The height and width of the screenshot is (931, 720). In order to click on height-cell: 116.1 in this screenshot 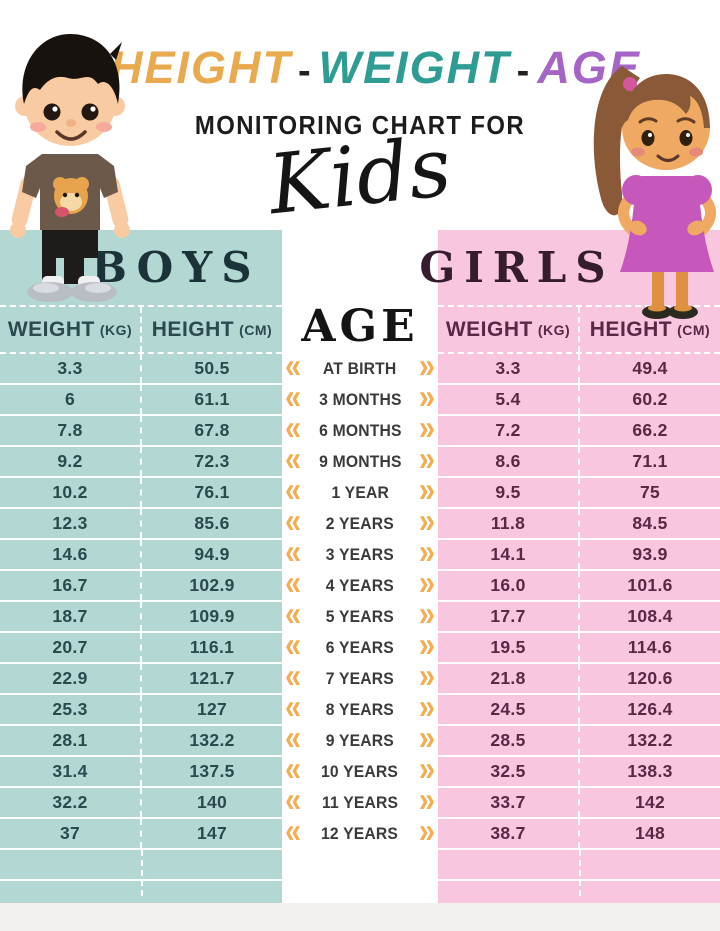, I will do `click(211, 647)`.